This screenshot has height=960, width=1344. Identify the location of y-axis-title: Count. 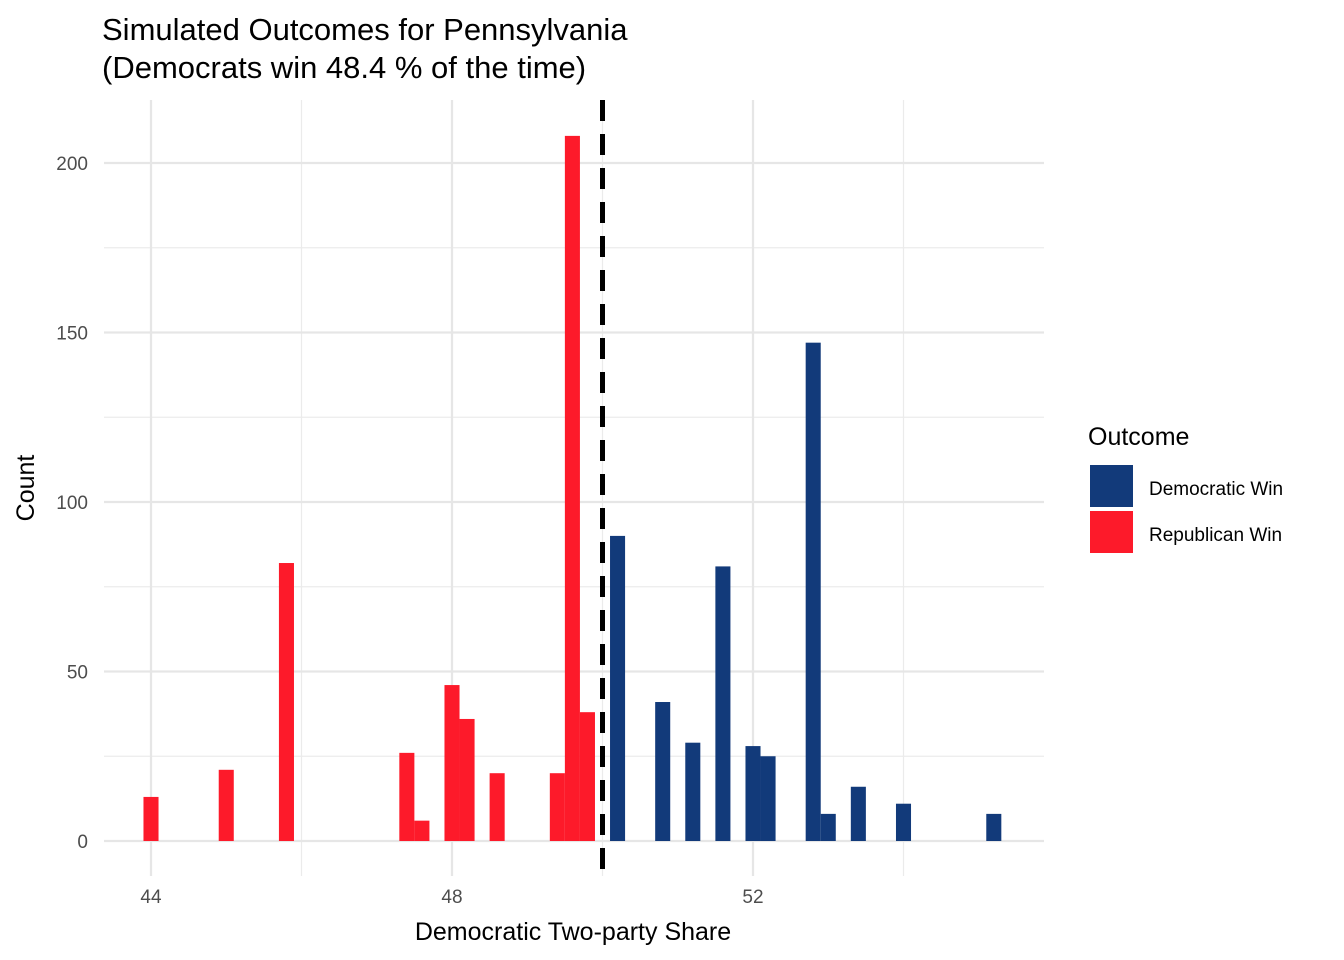
(26, 488).